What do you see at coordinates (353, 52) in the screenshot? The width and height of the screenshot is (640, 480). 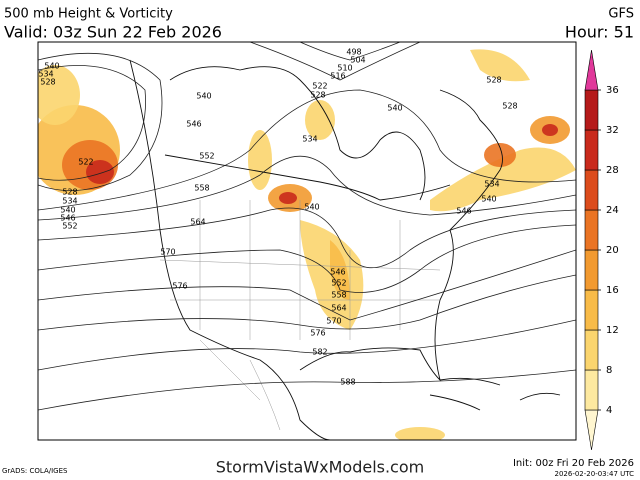 I see `contour-label: 498` at bounding box center [353, 52].